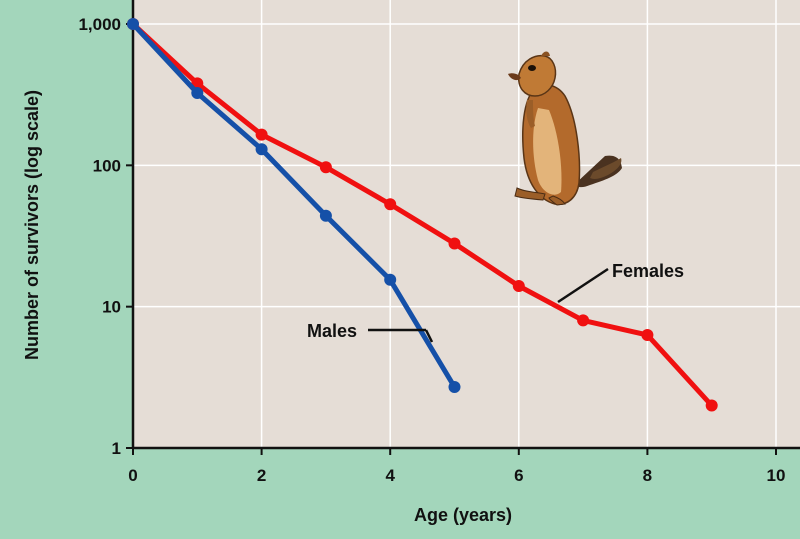 The width and height of the screenshot is (800, 539). What do you see at coordinates (648, 271) in the screenshot?
I see `series-label-females: Females` at bounding box center [648, 271].